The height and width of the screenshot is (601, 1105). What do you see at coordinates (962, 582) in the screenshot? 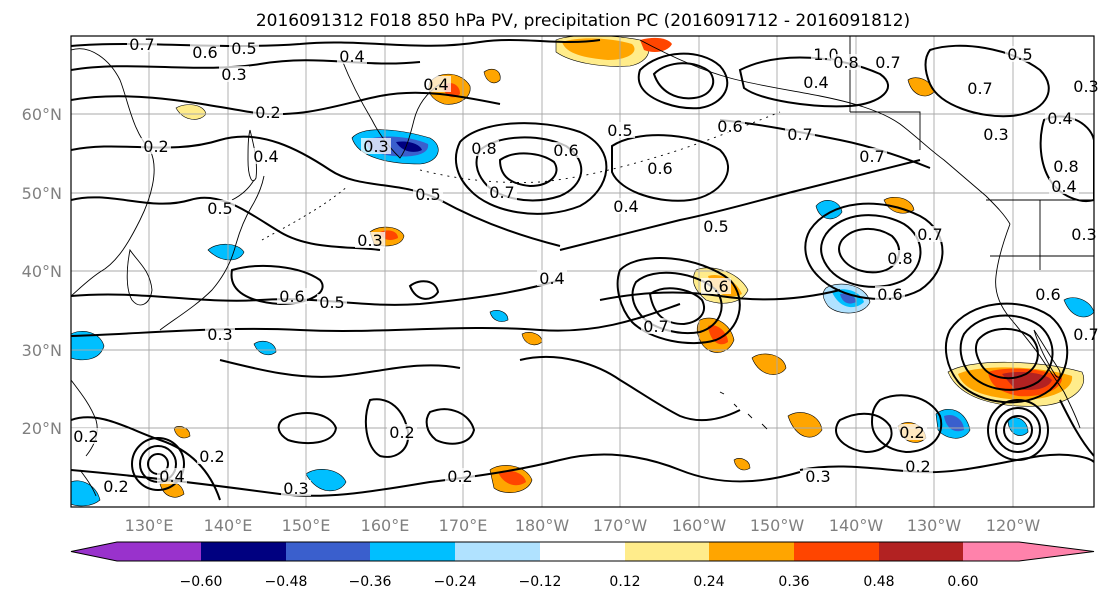
I see `colorbar-tick-label: 0.60` at bounding box center [962, 582].